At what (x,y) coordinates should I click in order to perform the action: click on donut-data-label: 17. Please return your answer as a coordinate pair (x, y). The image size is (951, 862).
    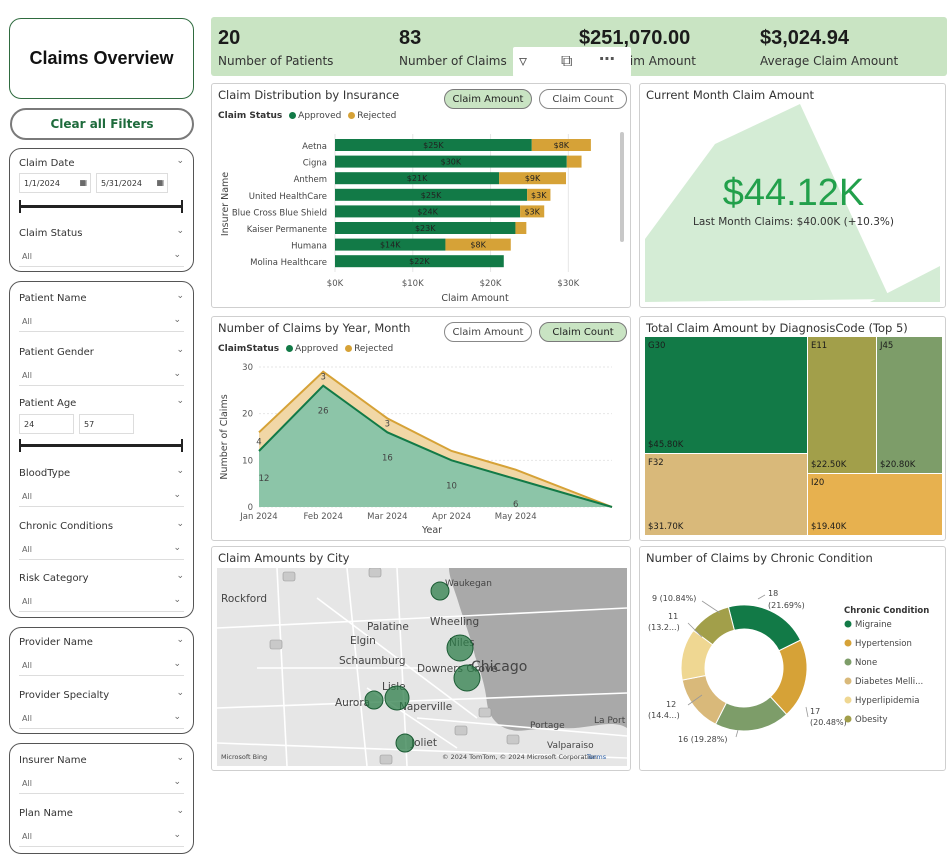
    Looking at the image, I should click on (815, 711).